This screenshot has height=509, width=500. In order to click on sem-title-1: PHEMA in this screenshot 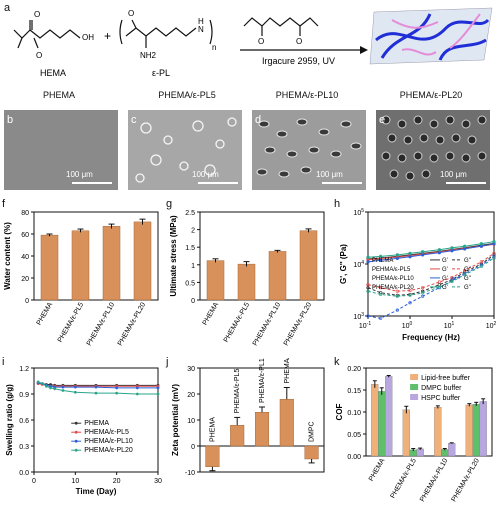, I will do `click(58, 95)`.